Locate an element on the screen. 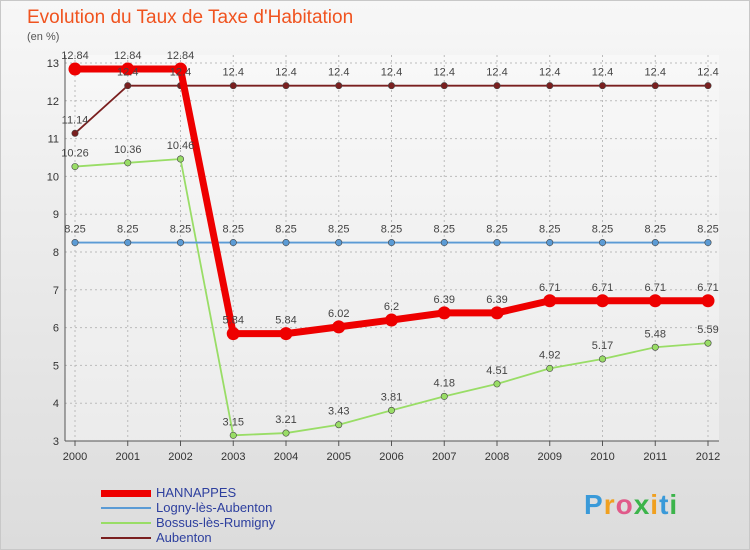 The width and height of the screenshot is (750, 550). legend-item: Aubenton is located at coordinates (231, 537).